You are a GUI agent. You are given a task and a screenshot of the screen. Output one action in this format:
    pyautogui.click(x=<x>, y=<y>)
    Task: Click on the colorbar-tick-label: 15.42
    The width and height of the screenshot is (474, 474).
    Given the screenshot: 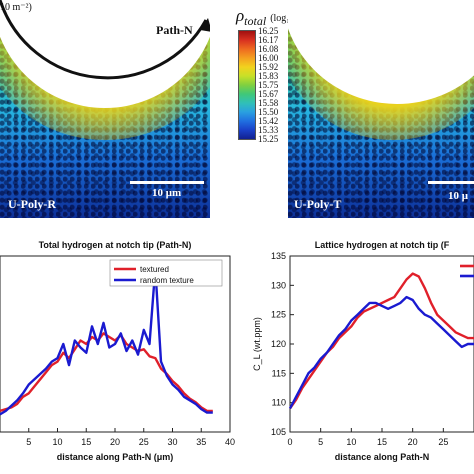 What is the action you would take?
    pyautogui.click(x=268, y=121)
    